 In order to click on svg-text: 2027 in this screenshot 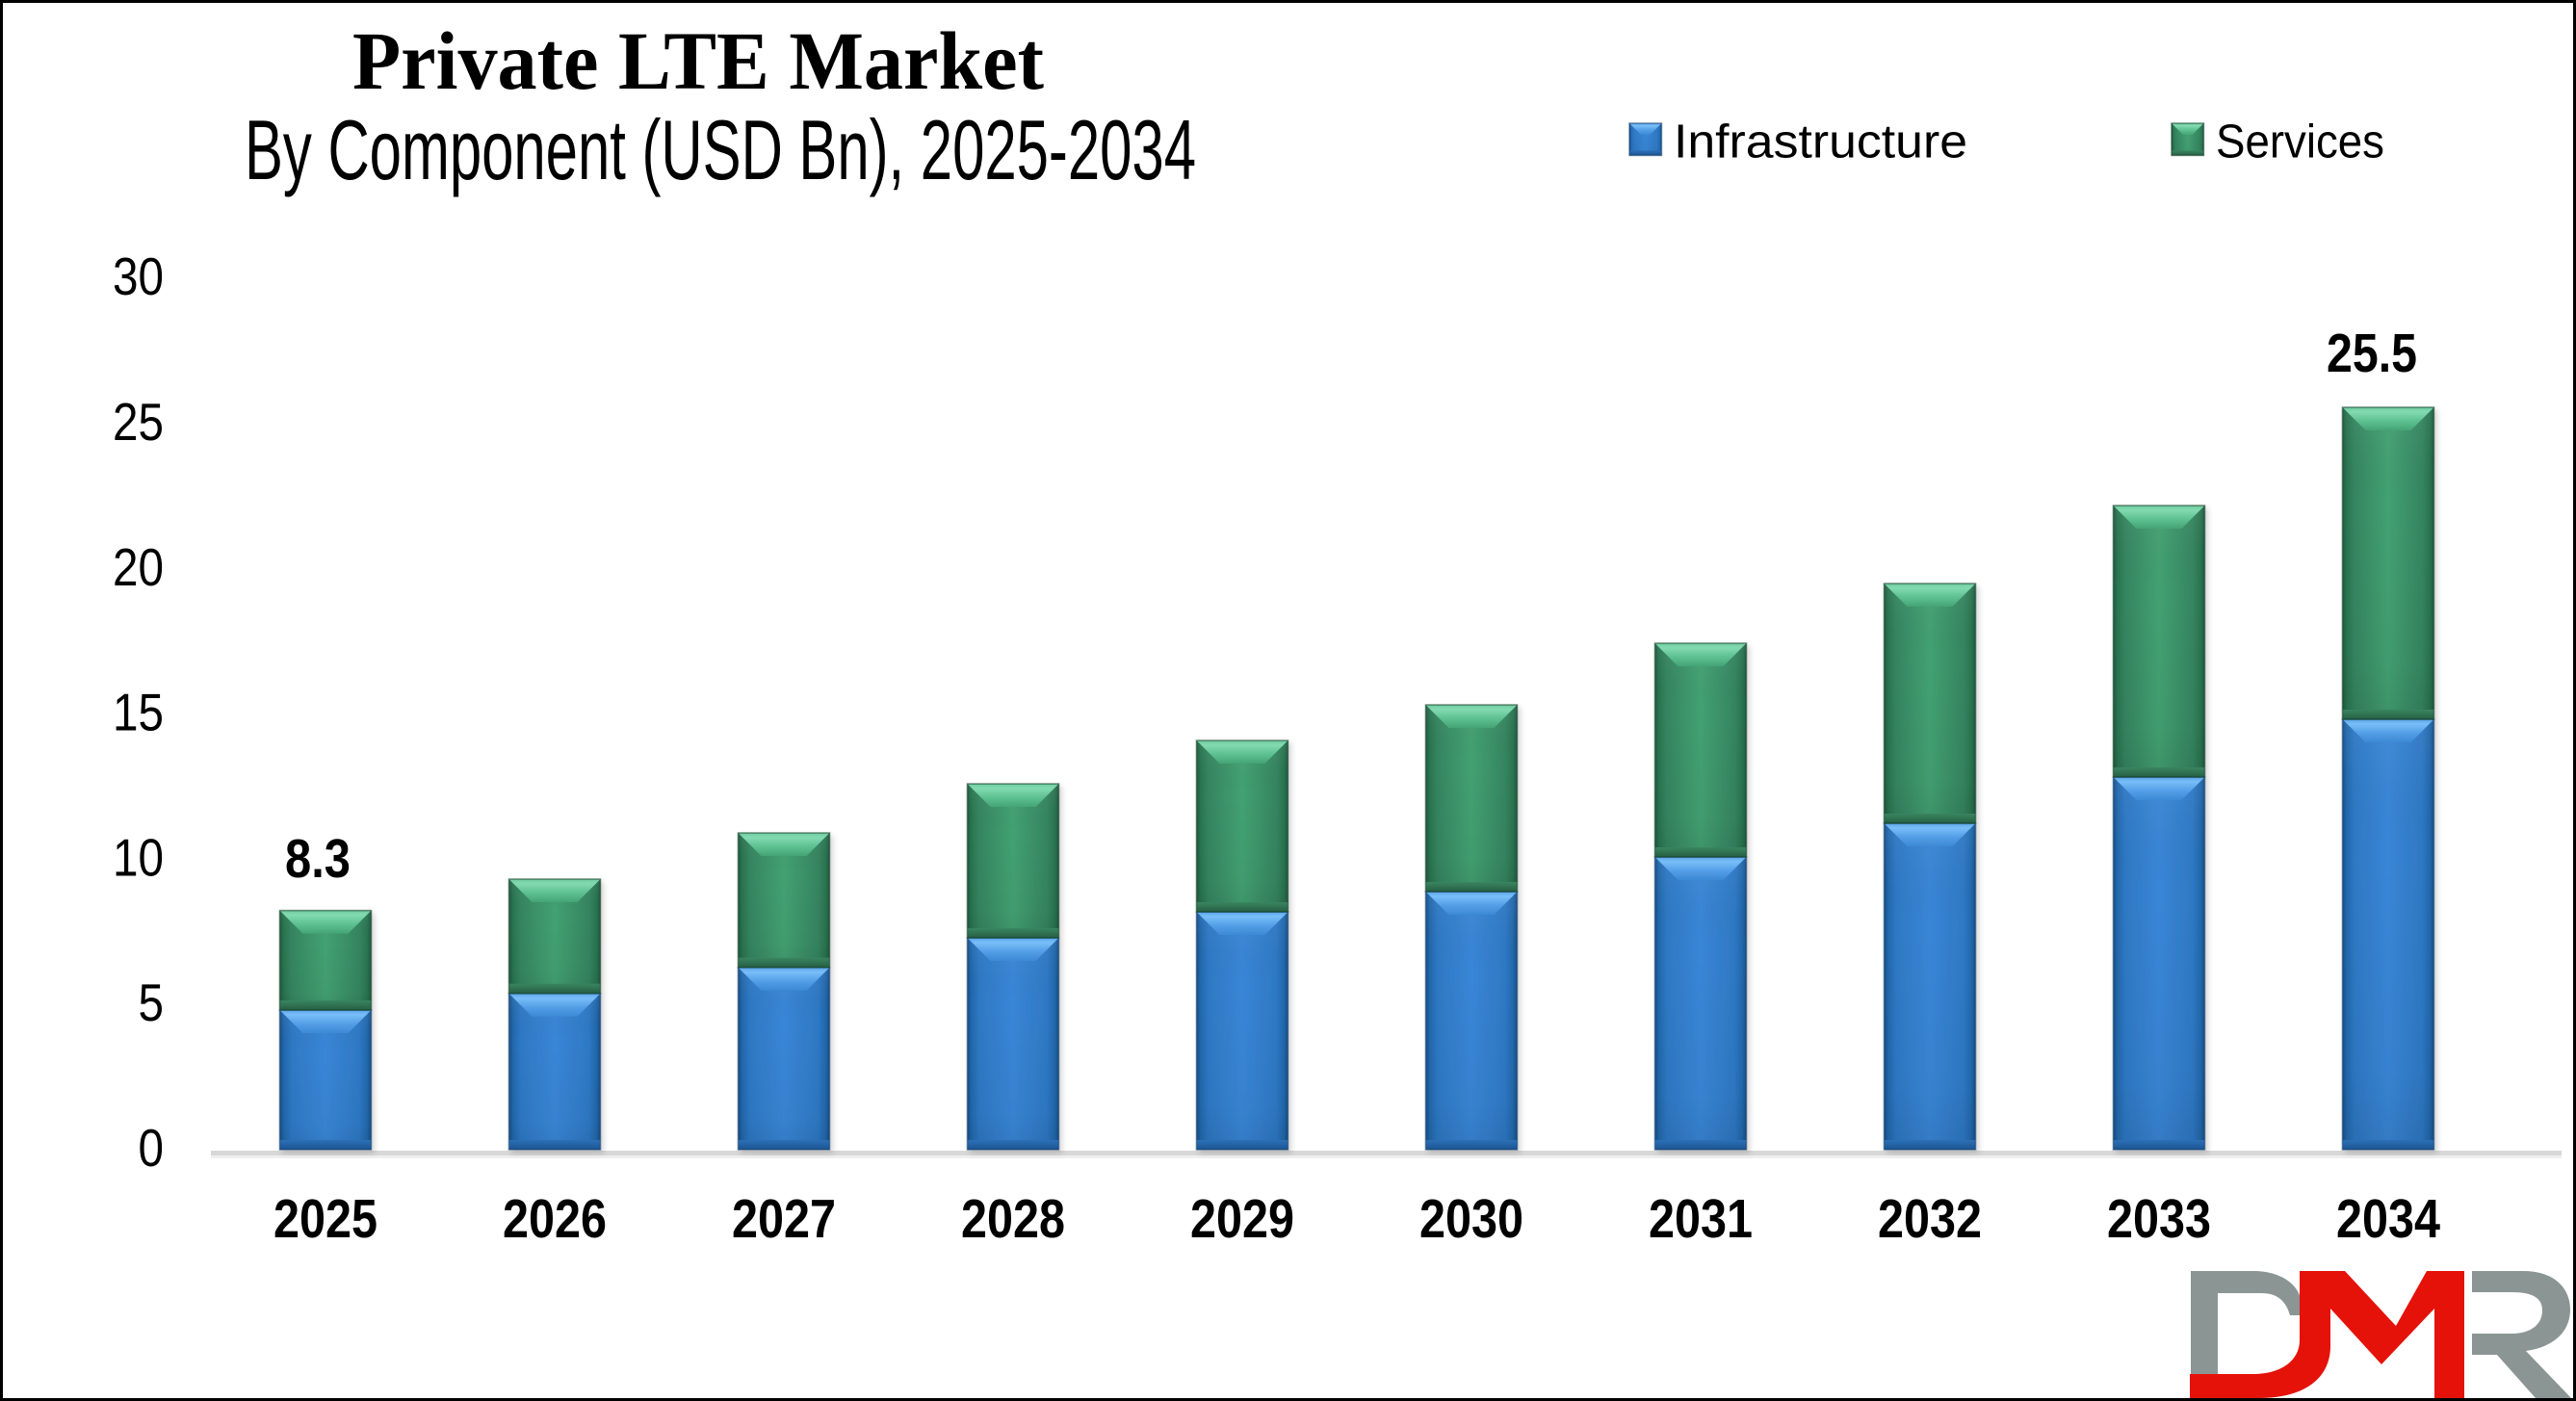, I will do `click(784, 1219)`.